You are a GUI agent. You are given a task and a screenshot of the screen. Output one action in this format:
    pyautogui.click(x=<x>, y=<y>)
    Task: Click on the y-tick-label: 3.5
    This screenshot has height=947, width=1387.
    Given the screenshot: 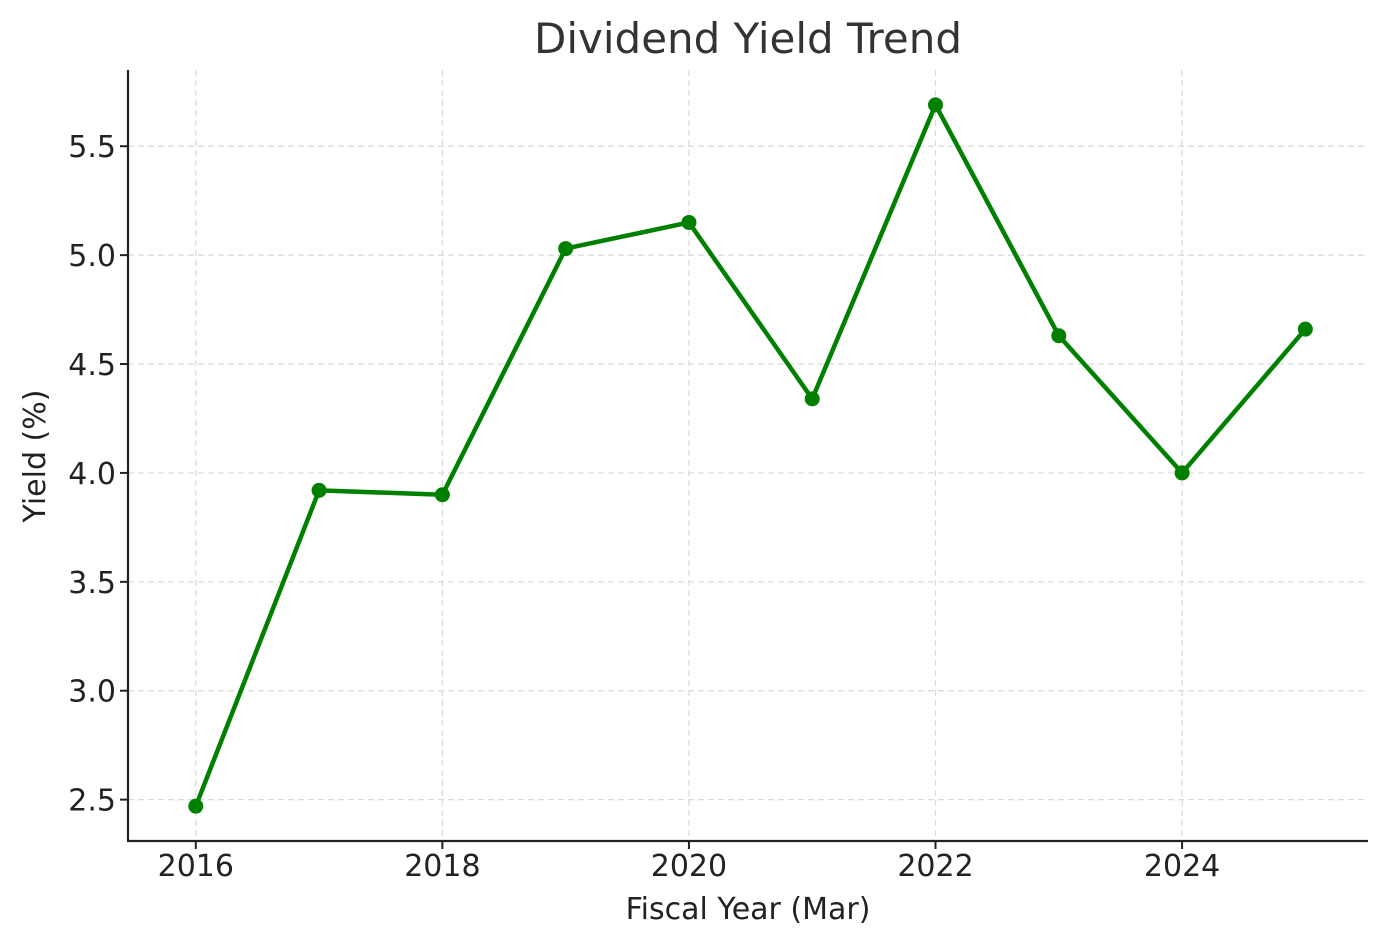 What is the action you would take?
    pyautogui.click(x=92, y=583)
    